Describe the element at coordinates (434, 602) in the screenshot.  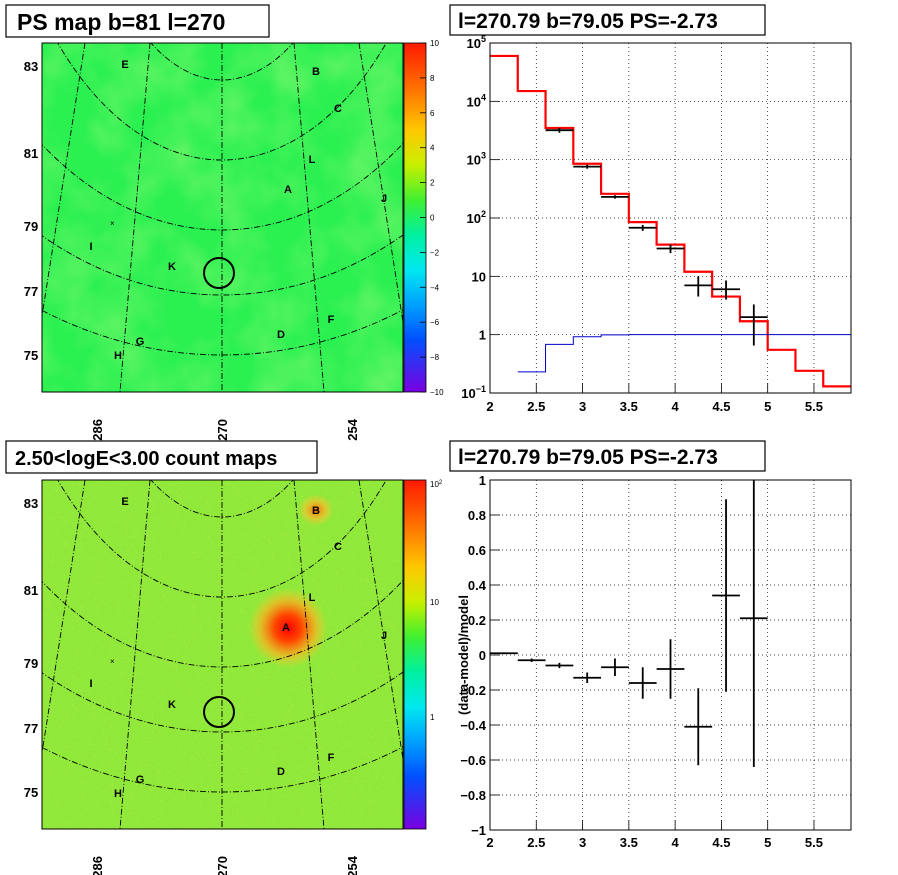
I see `count-scale-tick: 10` at that location.